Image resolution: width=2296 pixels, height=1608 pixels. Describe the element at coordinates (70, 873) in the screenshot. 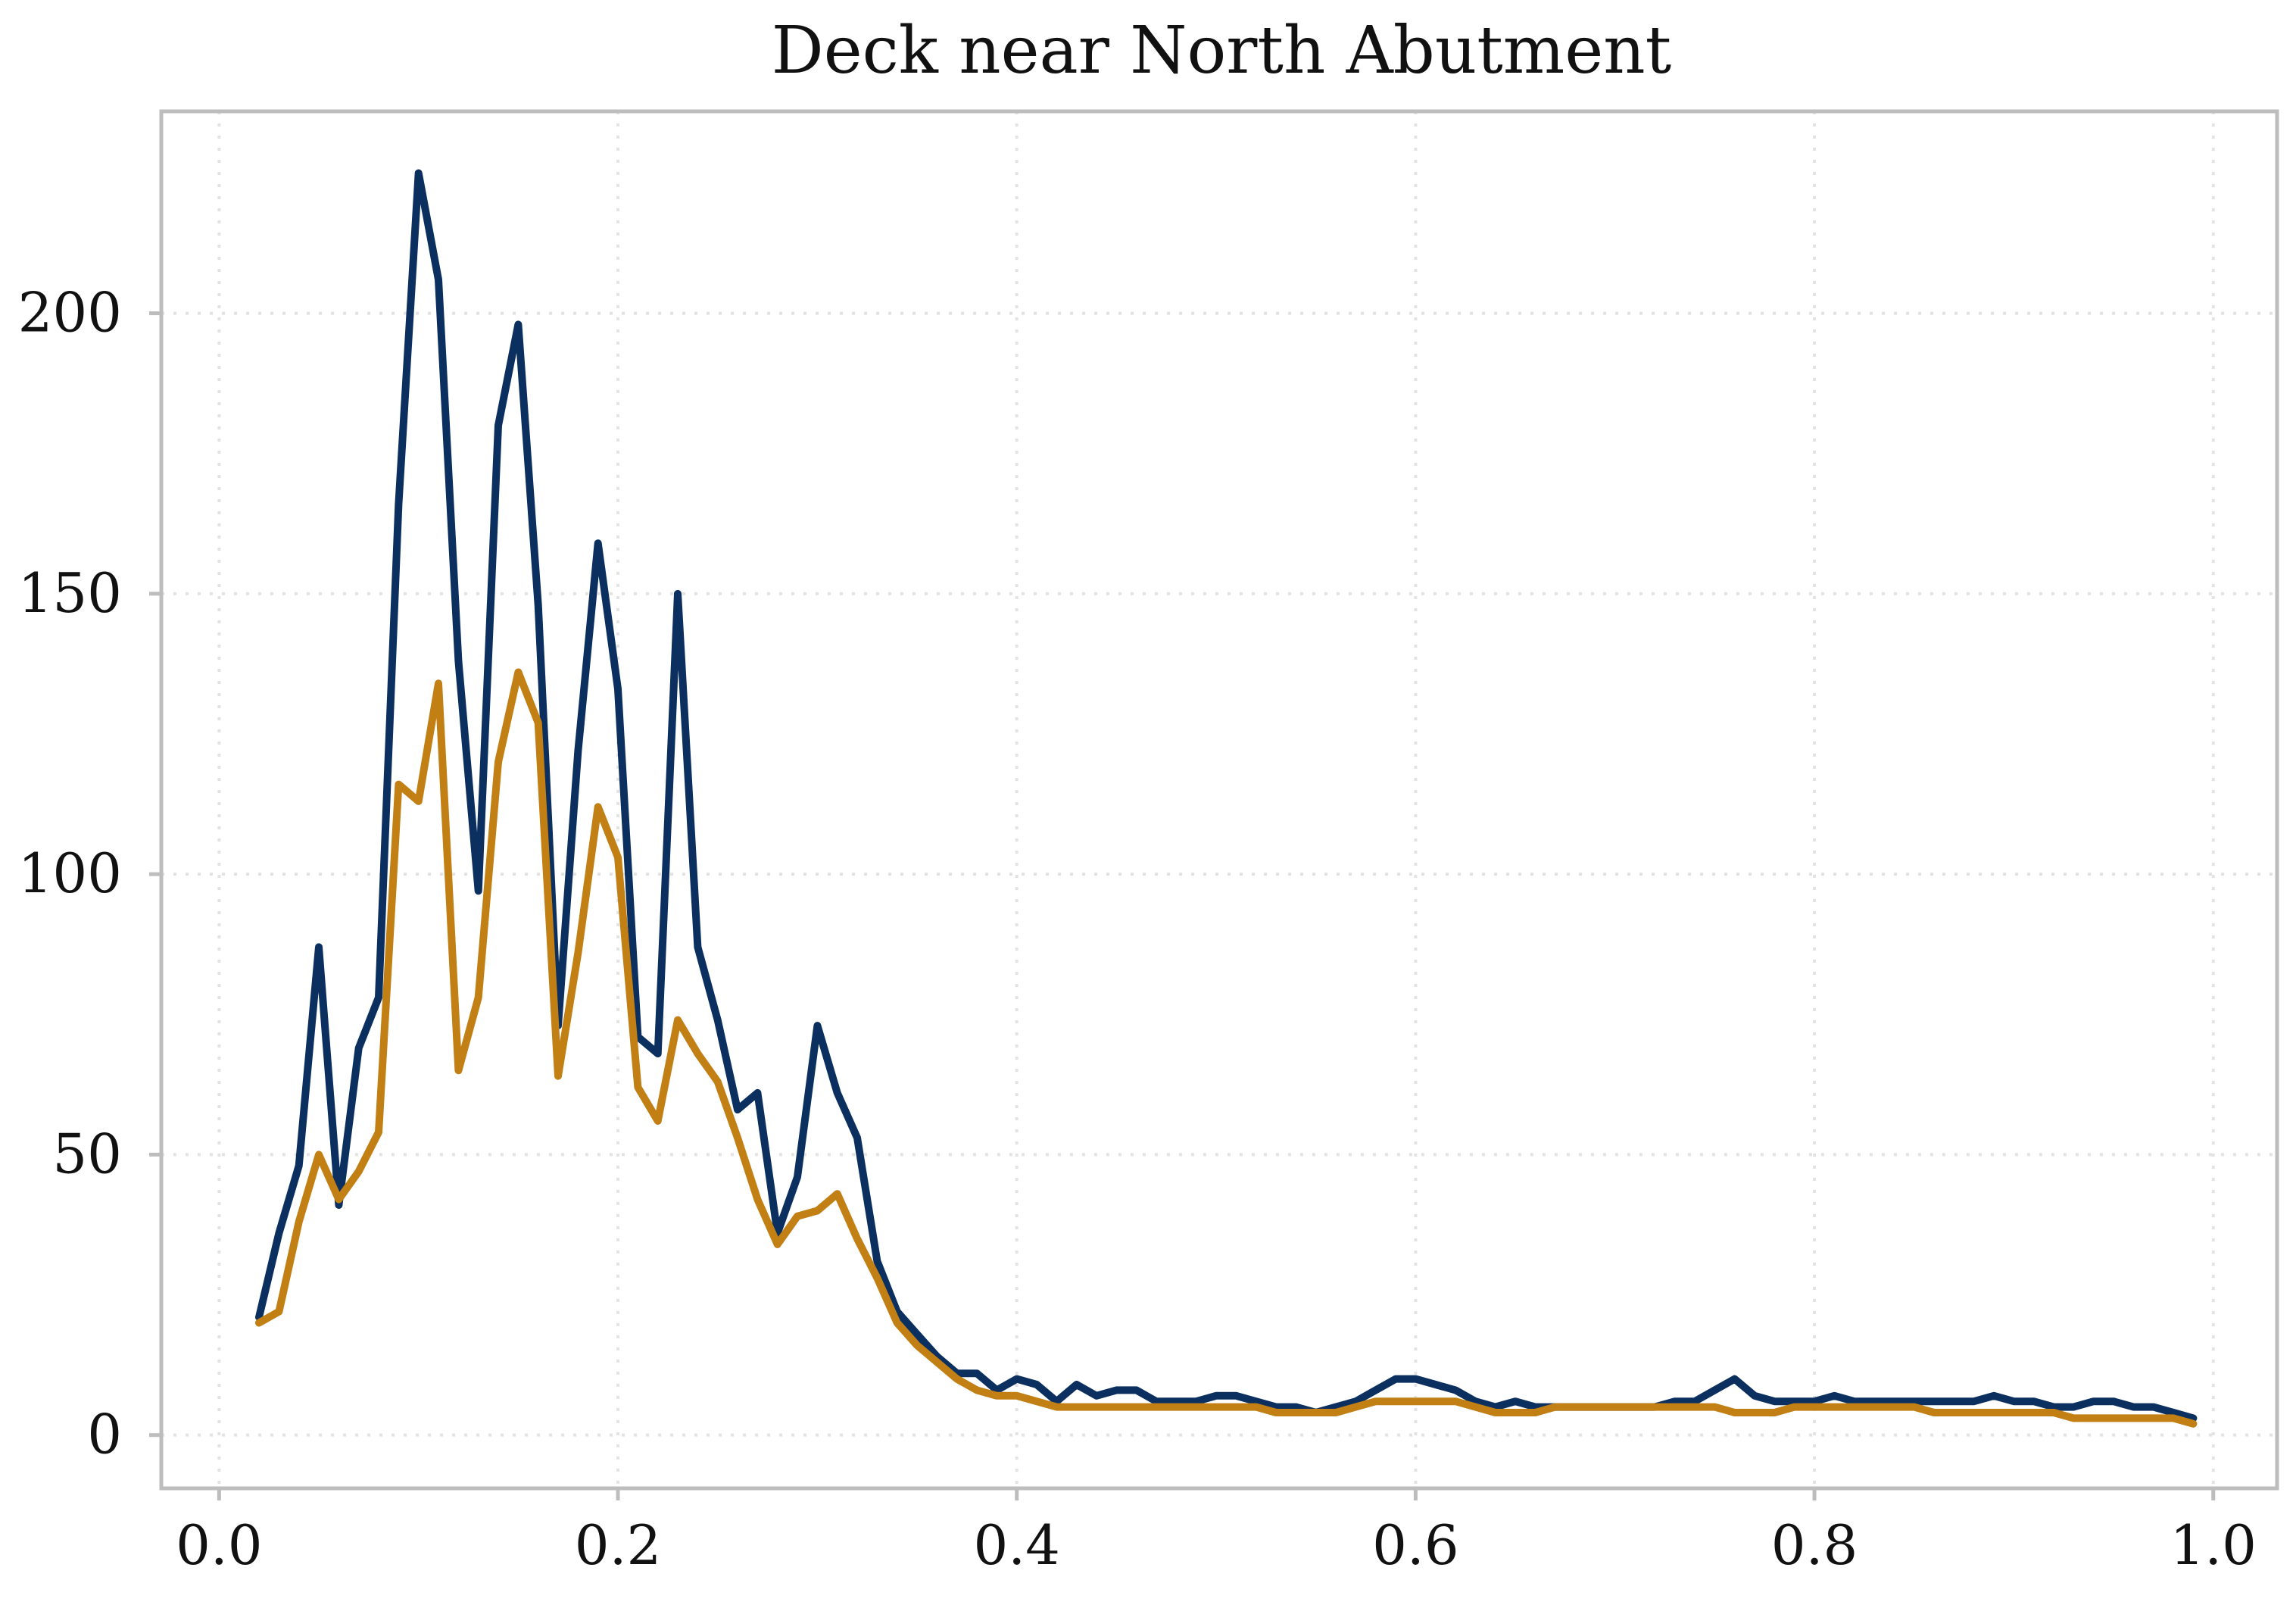

I see `y-tick-label: 100` at that location.